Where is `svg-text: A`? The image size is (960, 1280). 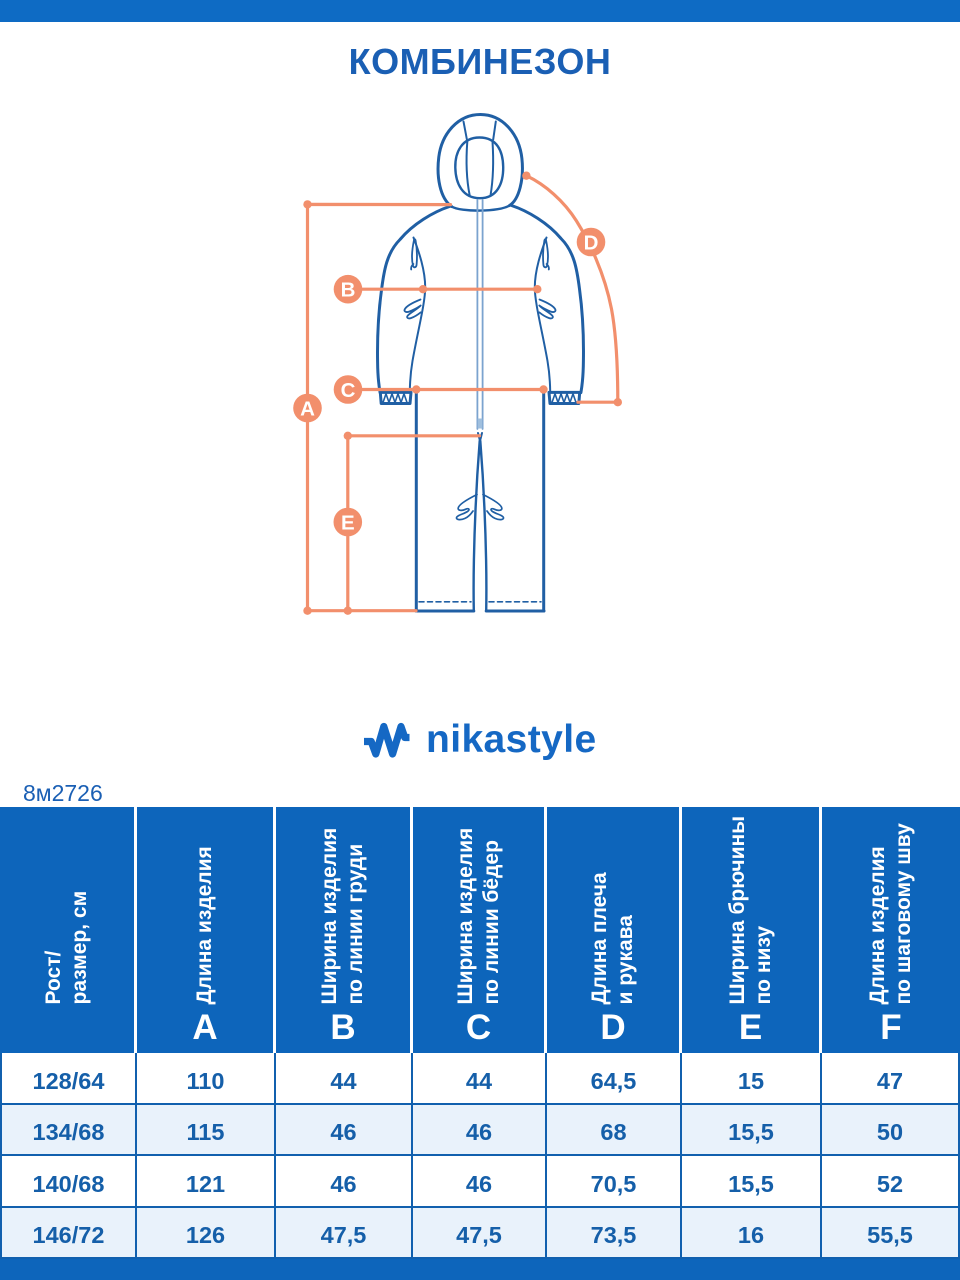 svg-text: A is located at coordinates (307, 408).